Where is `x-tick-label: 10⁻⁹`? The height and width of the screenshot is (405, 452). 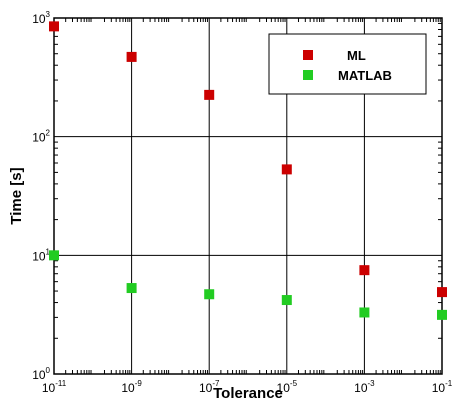 x-tick-label: 10⁻⁹ is located at coordinates (131, 387).